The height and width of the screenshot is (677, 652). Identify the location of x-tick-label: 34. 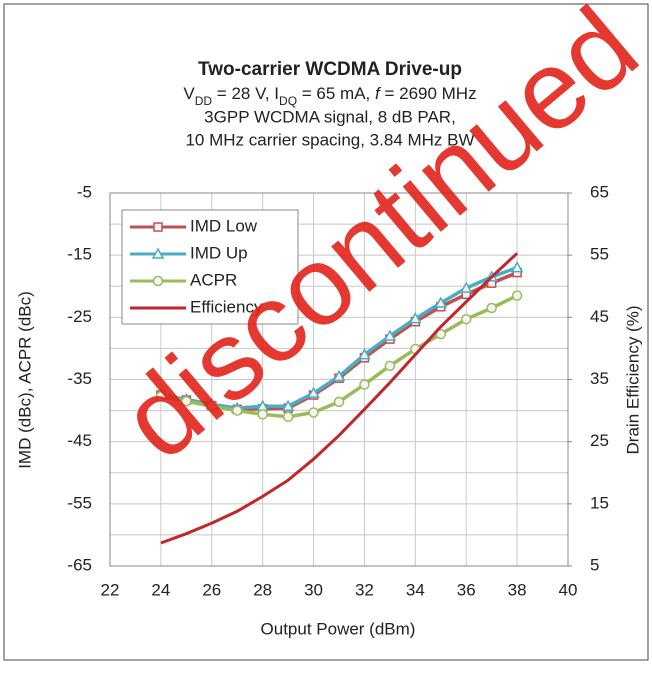
(415, 589).